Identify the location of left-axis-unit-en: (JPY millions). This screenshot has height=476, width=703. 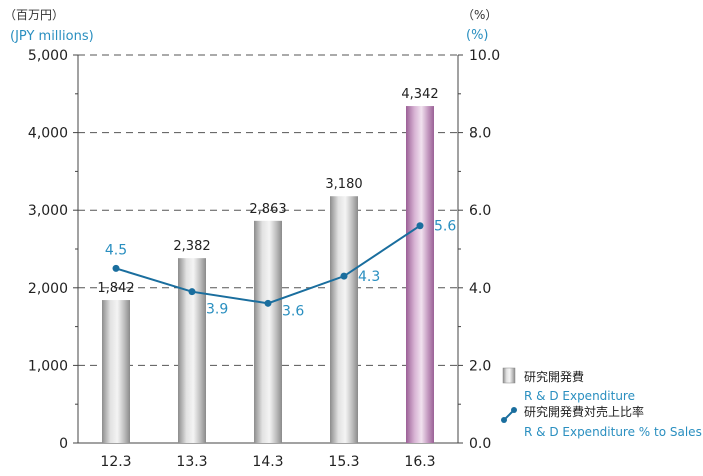
(52, 36).